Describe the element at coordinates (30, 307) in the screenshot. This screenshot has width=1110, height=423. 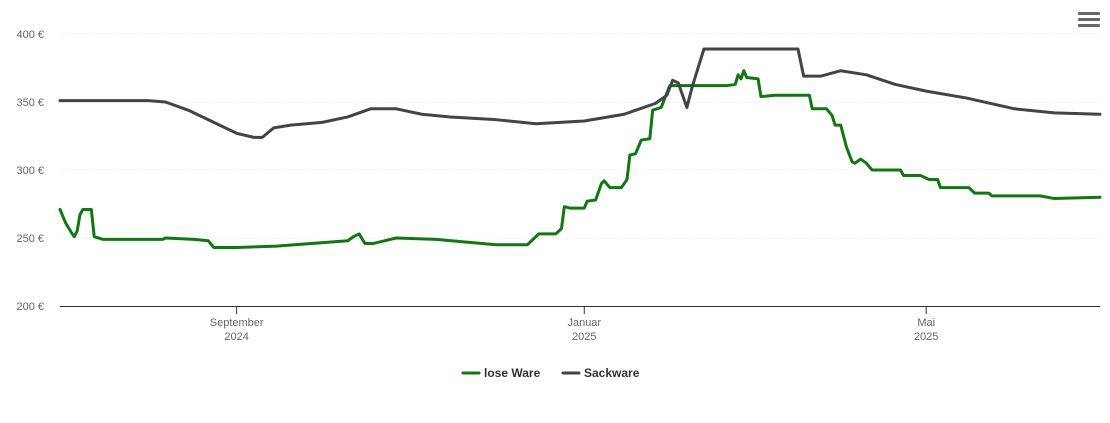
I see `y-tick-label: 200 €` at that location.